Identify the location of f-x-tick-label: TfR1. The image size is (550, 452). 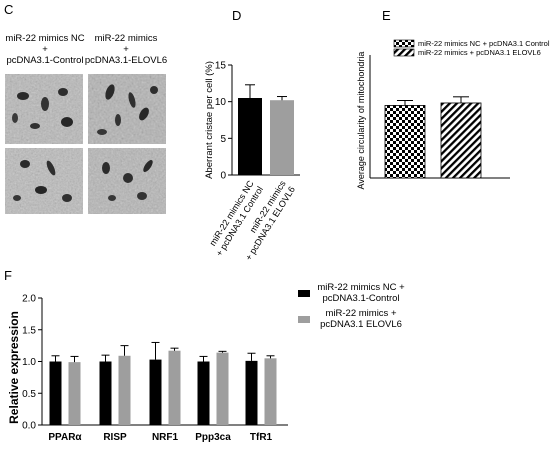
(261, 437).